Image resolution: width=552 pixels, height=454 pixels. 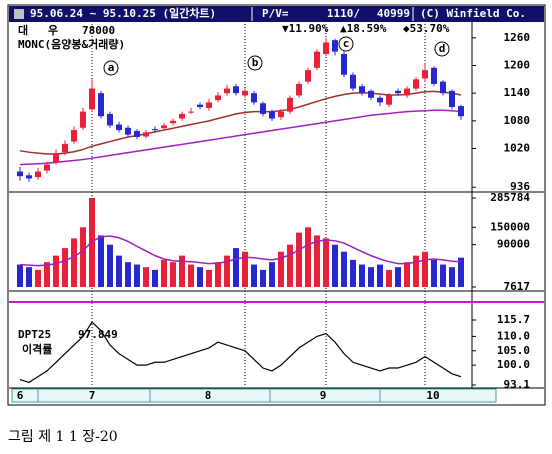 What do you see at coordinates (38, 30) in the screenshot?
I see `stock-name: 대 우` at bounding box center [38, 30].